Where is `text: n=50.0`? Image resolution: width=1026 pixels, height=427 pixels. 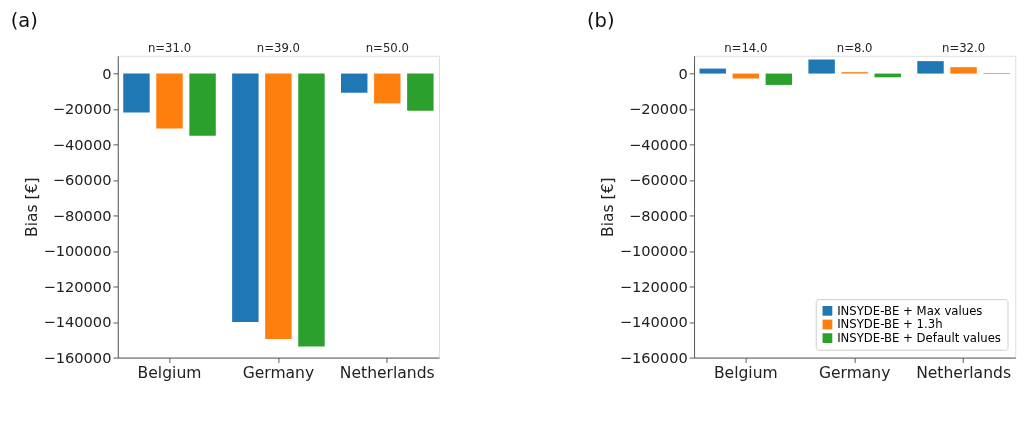 text: n=50.0 is located at coordinates (387, 47).